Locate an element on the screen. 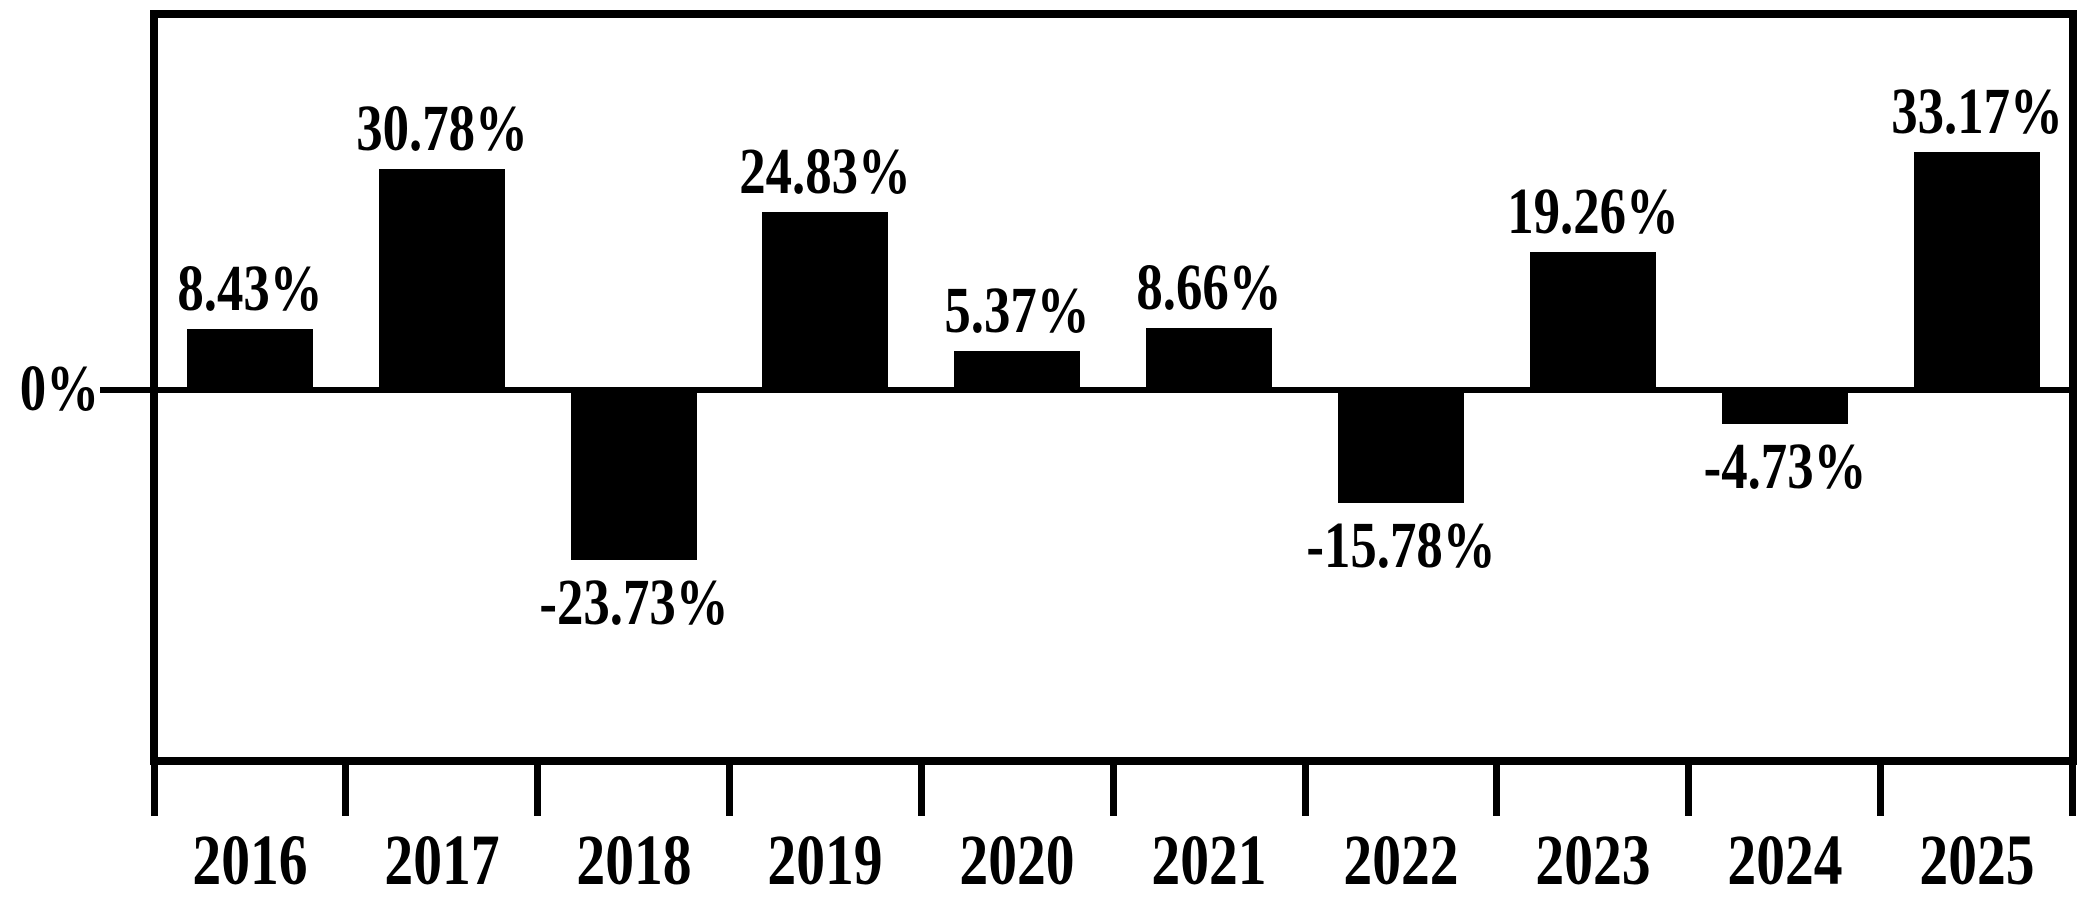  bar-2020 is located at coordinates (1017, 370).